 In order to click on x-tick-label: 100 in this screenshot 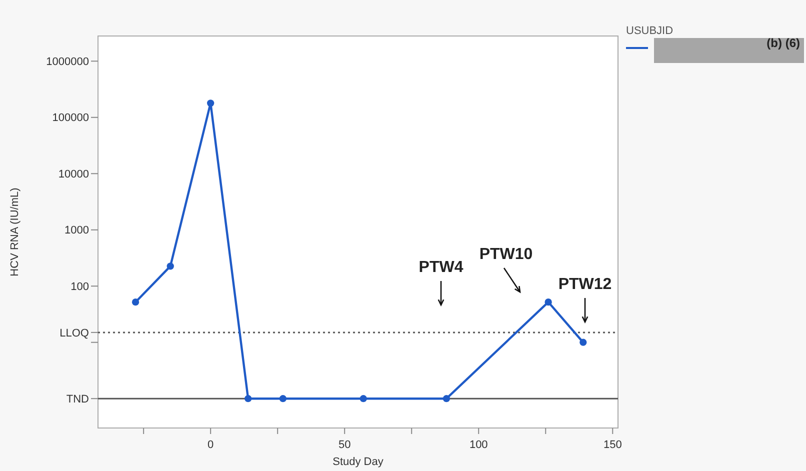, I will do `click(478, 445)`.